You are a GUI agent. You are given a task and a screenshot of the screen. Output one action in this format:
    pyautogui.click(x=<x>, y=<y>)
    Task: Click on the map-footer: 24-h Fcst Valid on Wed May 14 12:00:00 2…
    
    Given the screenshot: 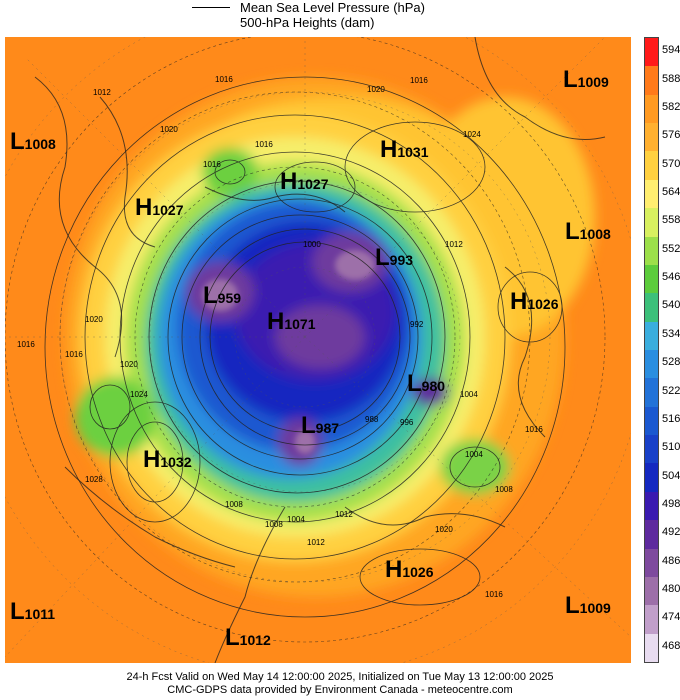 What is the action you would take?
    pyautogui.click(x=340, y=684)
    